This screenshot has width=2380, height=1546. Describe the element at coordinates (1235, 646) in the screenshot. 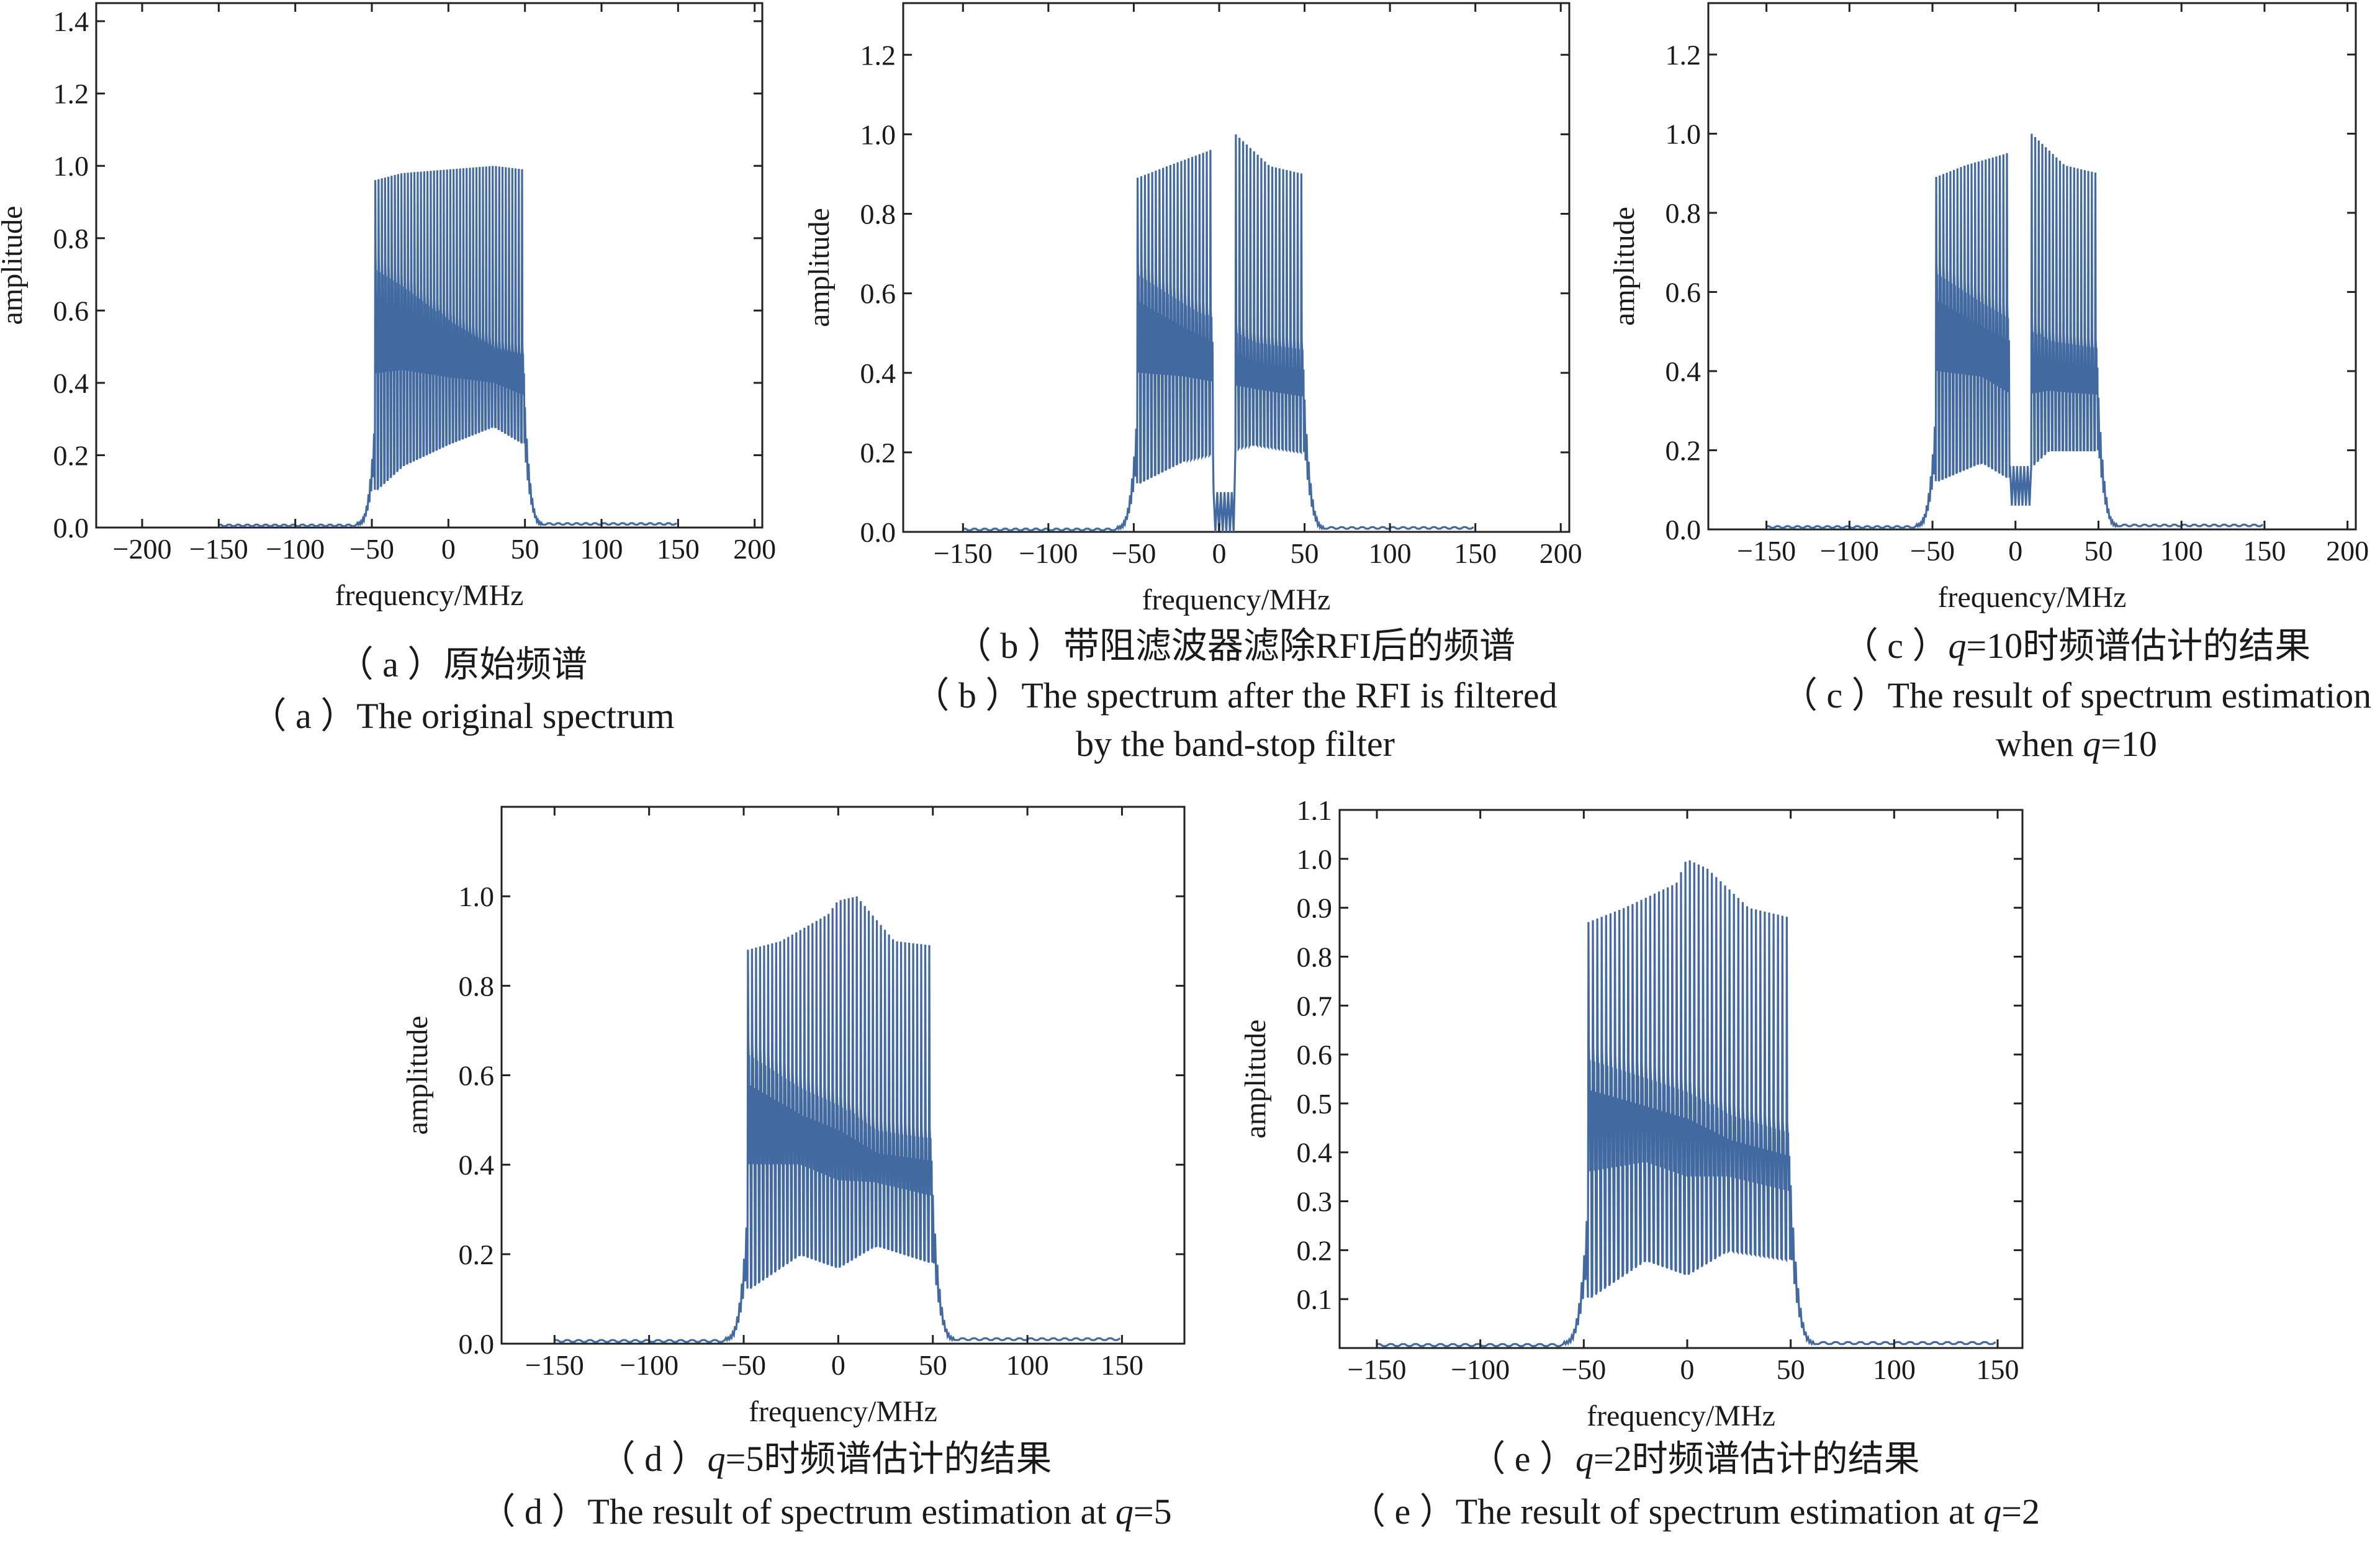

I see `caption-cn: （ b ）带阻滤波器滤除RFI后的频谱` at that location.